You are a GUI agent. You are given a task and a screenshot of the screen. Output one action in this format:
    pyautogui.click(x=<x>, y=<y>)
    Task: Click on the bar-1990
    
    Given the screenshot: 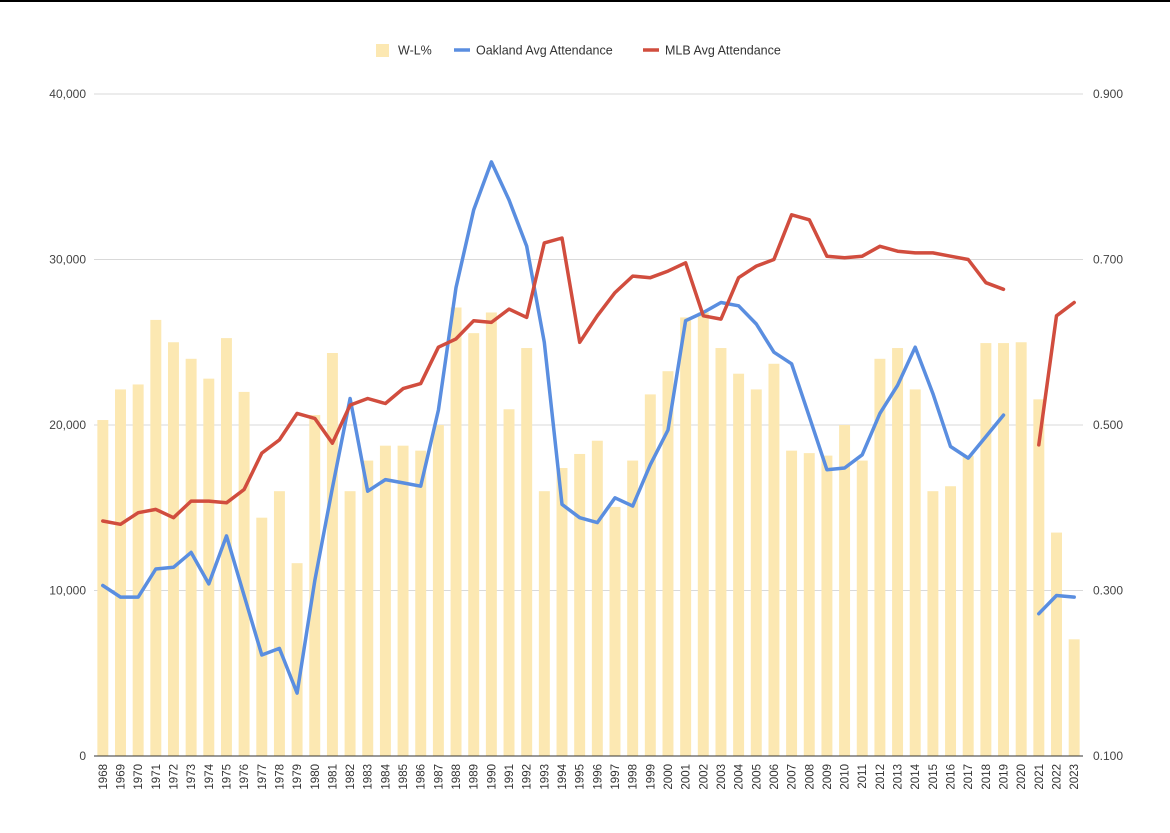 What is the action you would take?
    pyautogui.click(x=491, y=534)
    